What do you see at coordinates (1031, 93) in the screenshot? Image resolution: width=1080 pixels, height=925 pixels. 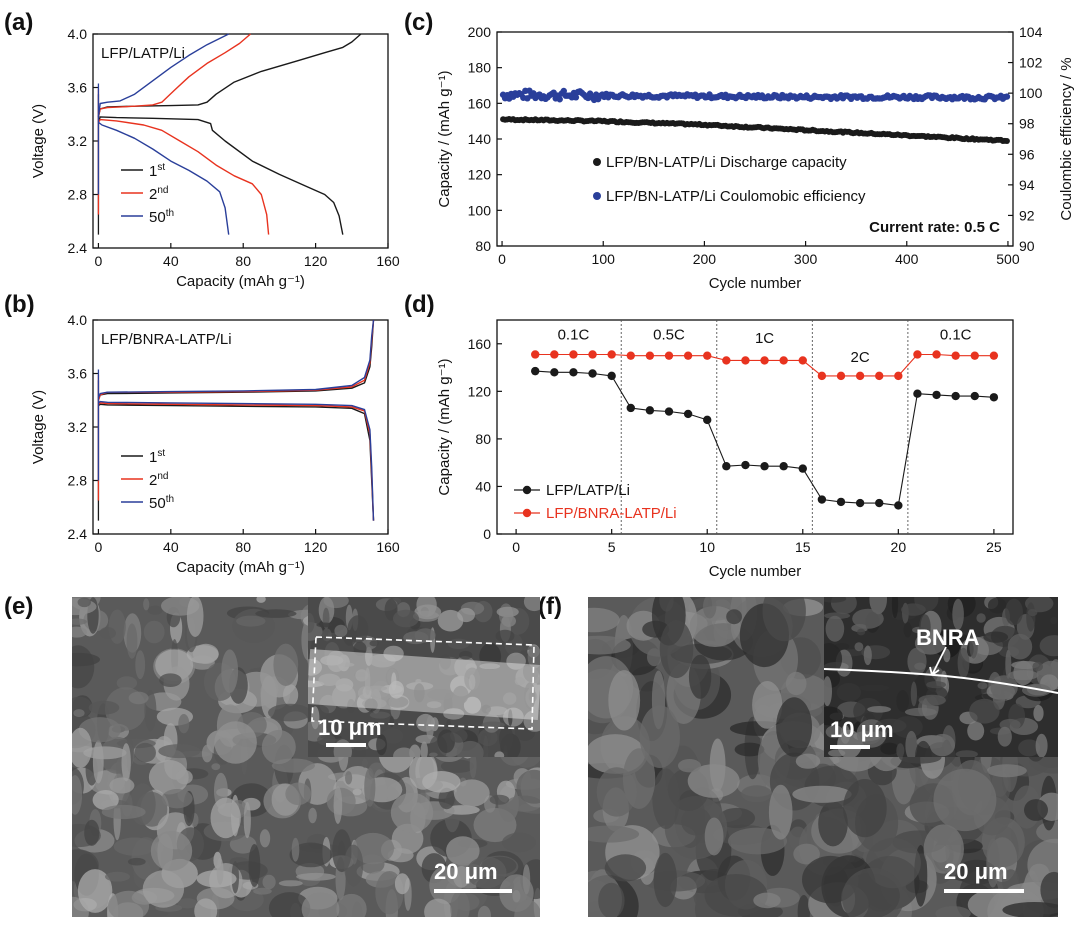 I see `panel-c-y2-tick-label-5: 100` at bounding box center [1031, 93].